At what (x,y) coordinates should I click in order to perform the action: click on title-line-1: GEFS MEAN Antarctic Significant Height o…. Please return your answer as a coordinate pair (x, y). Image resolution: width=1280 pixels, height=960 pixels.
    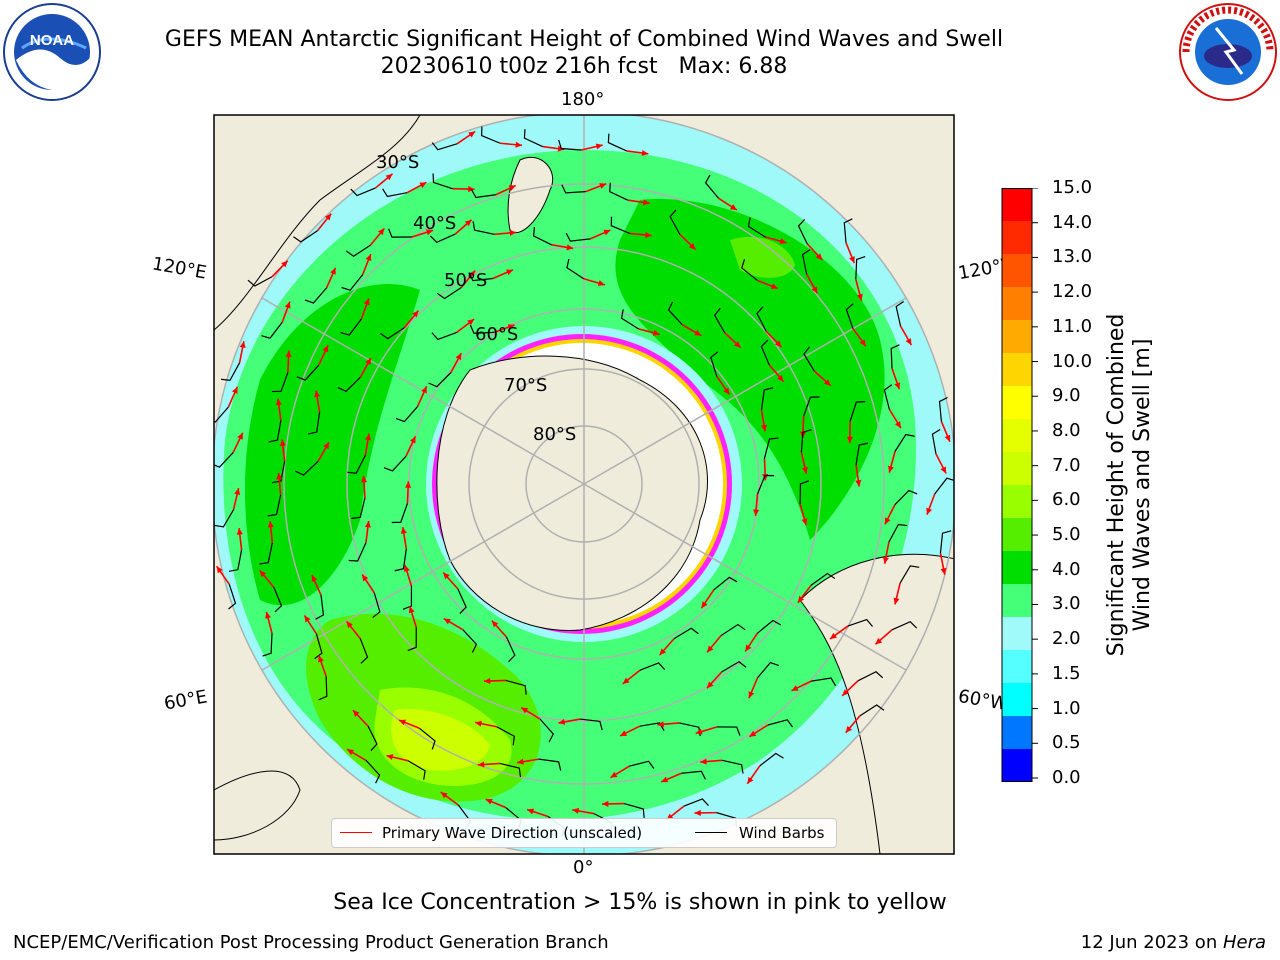
    Looking at the image, I should click on (584, 39).